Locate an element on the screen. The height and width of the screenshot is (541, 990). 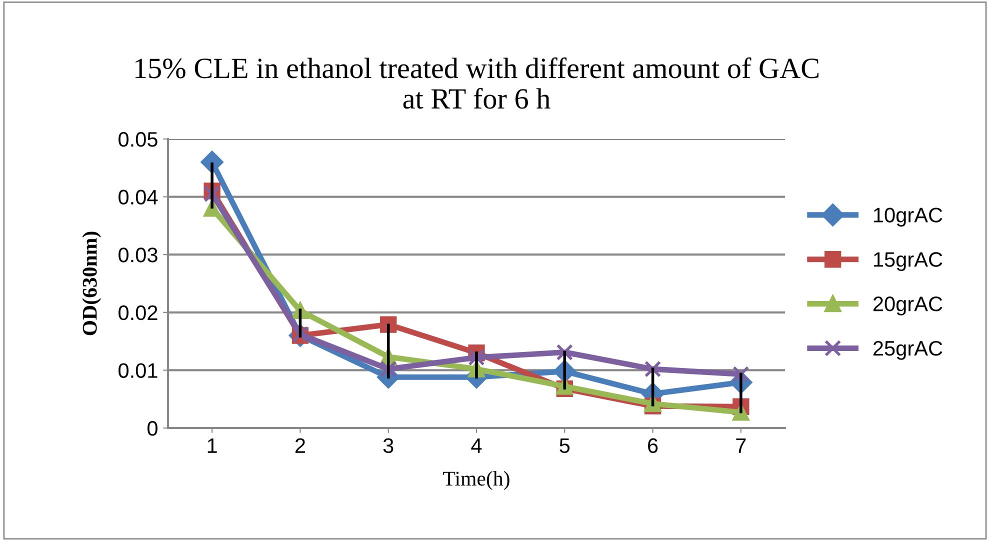
y-tick-label: 0.05 is located at coordinates (138, 139).